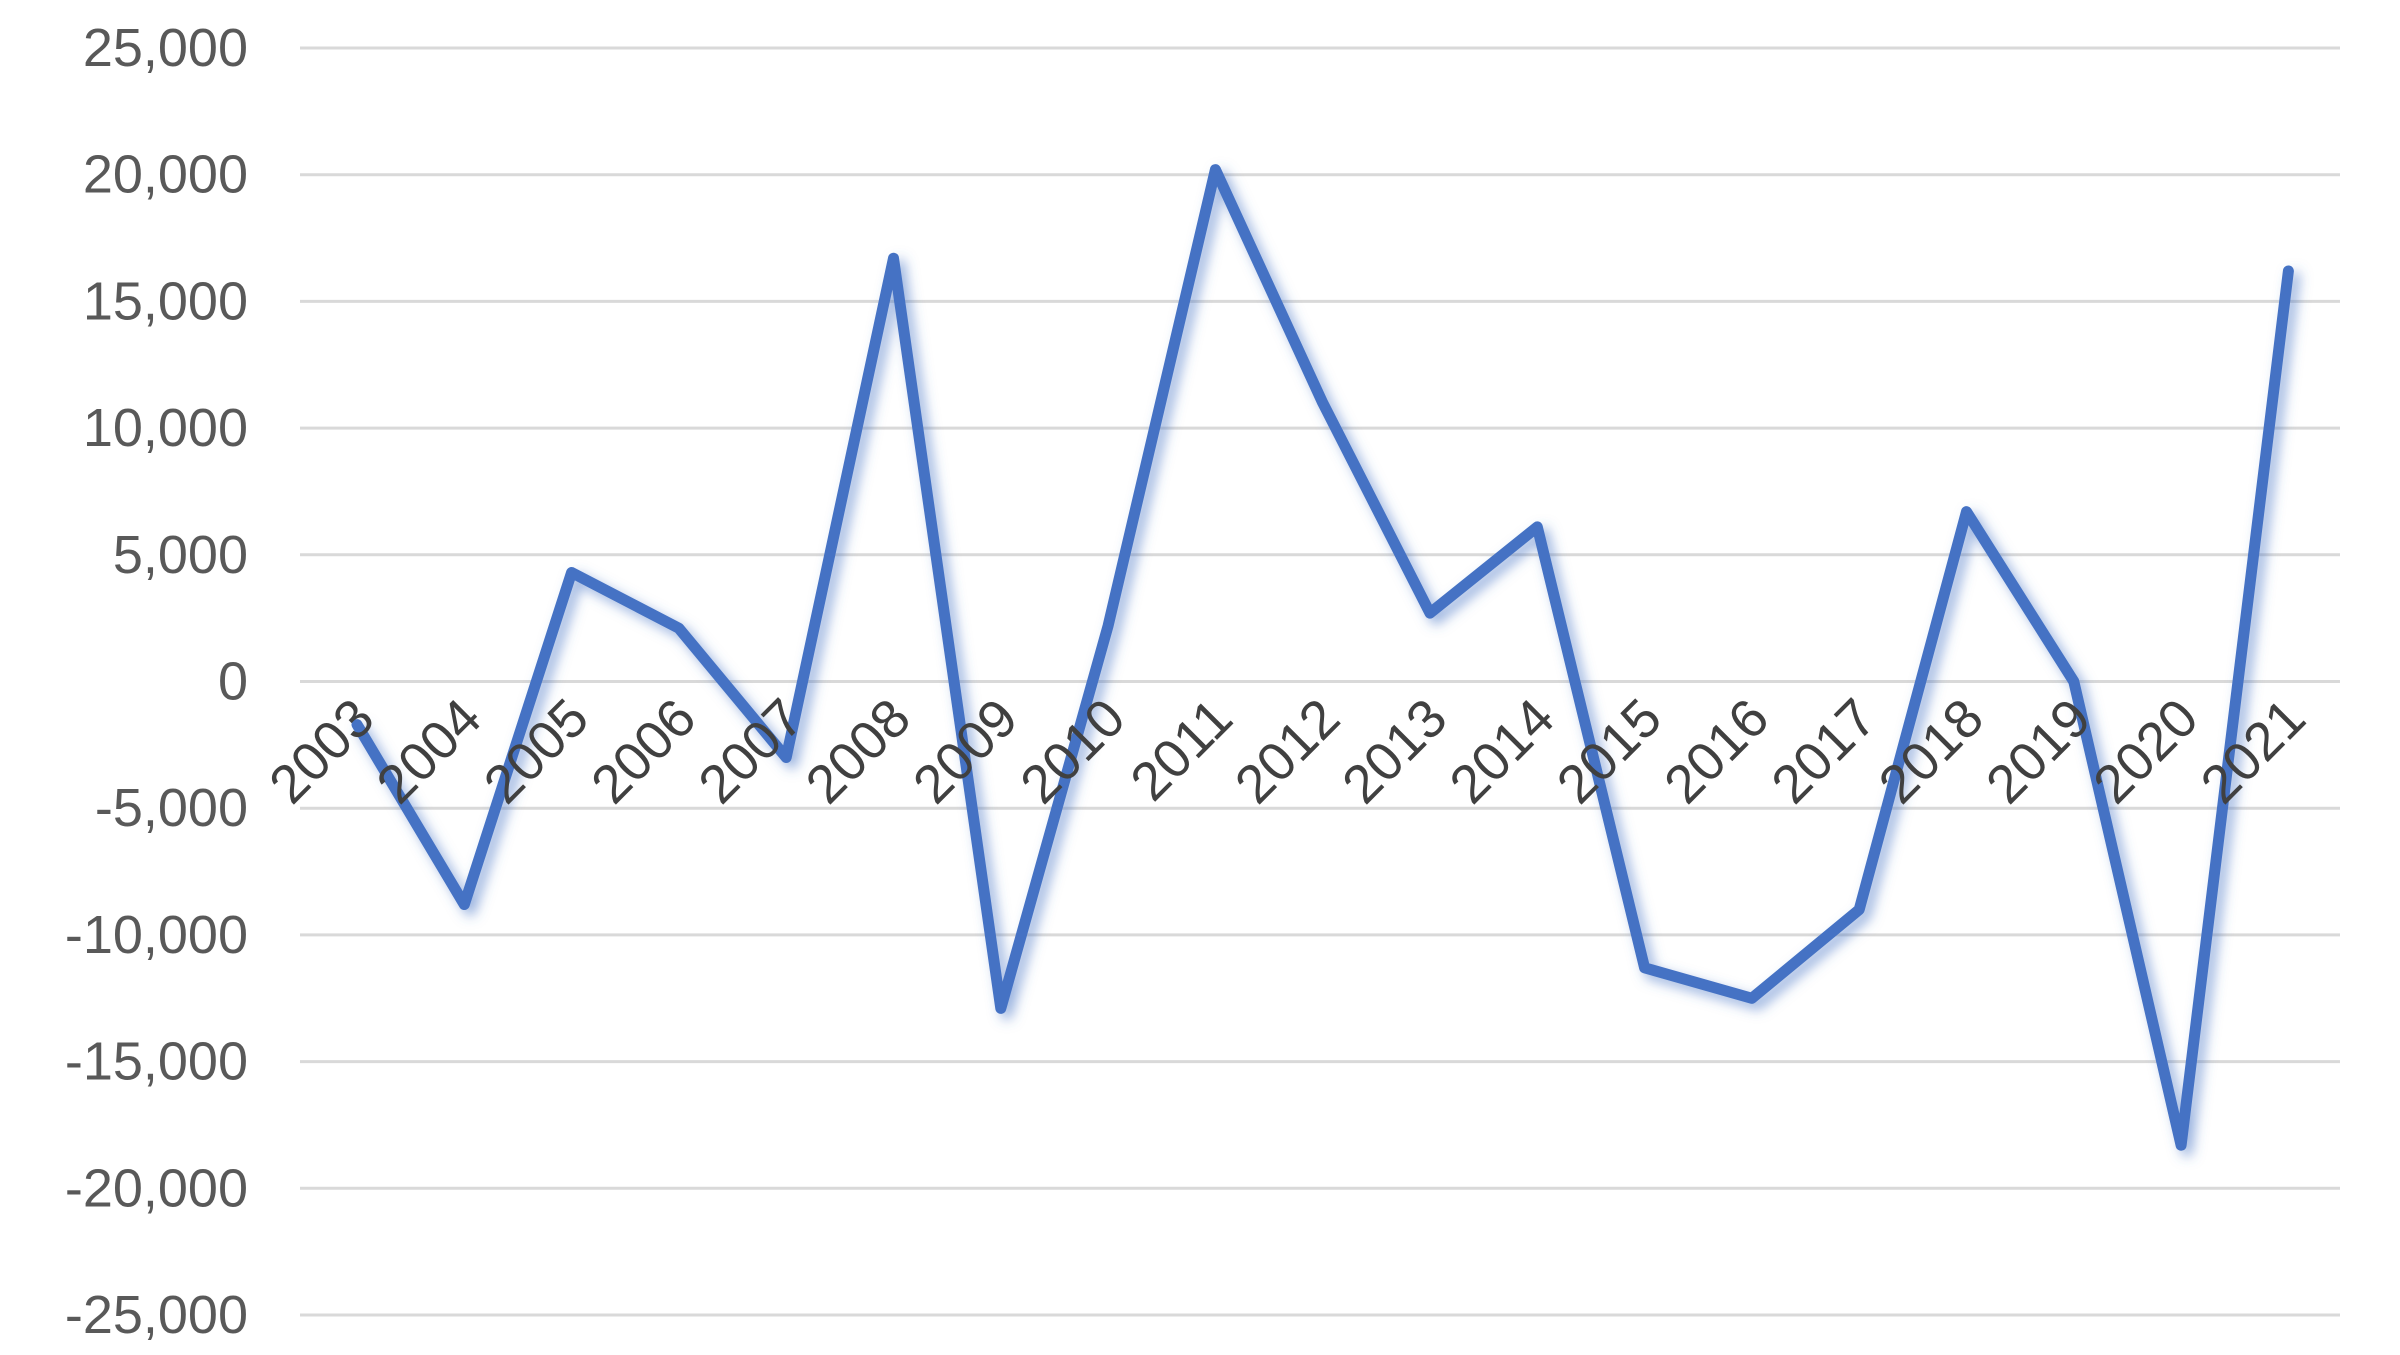 The width and height of the screenshot is (2400, 1355). I want to click on x-tick-label: 2013, so click(1394, 751).